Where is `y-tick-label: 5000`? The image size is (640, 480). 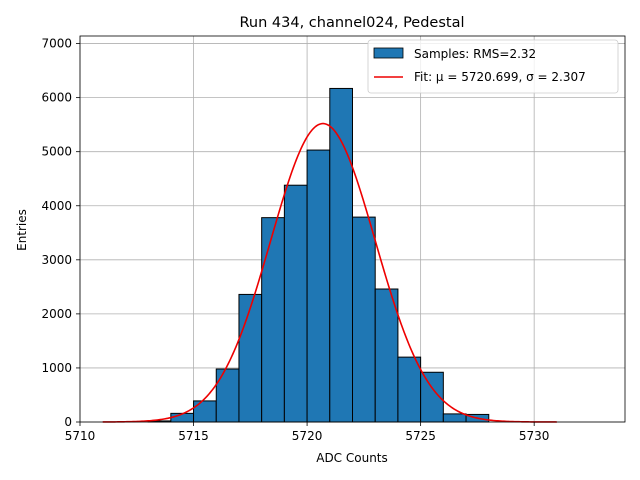
y-tick-label: 5000 is located at coordinates (56, 152).